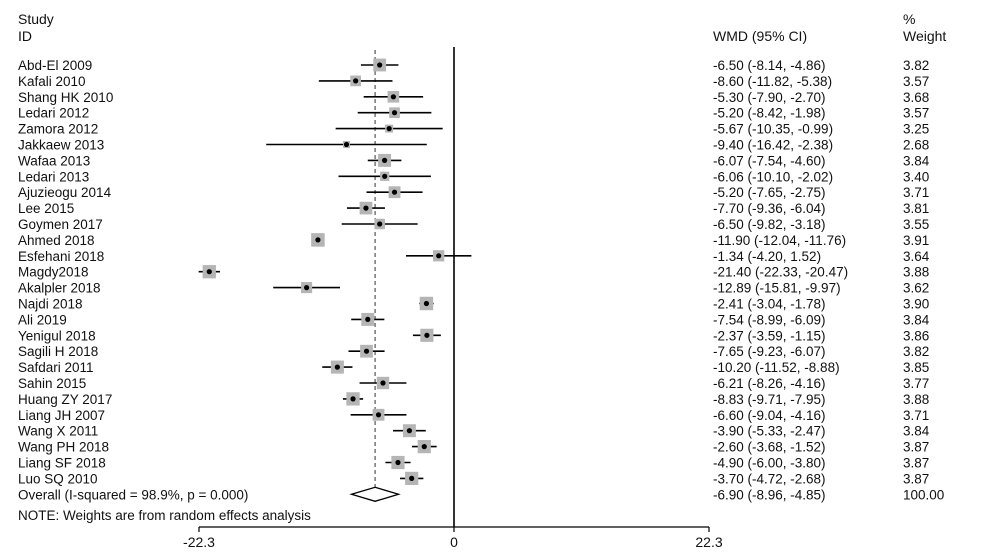 Image resolution: width=1000 pixels, height=555 pixels. Describe the element at coordinates (773, 129) in the screenshot. I see `ci-text: -5.67 (-10.35, -0.99)` at that location.